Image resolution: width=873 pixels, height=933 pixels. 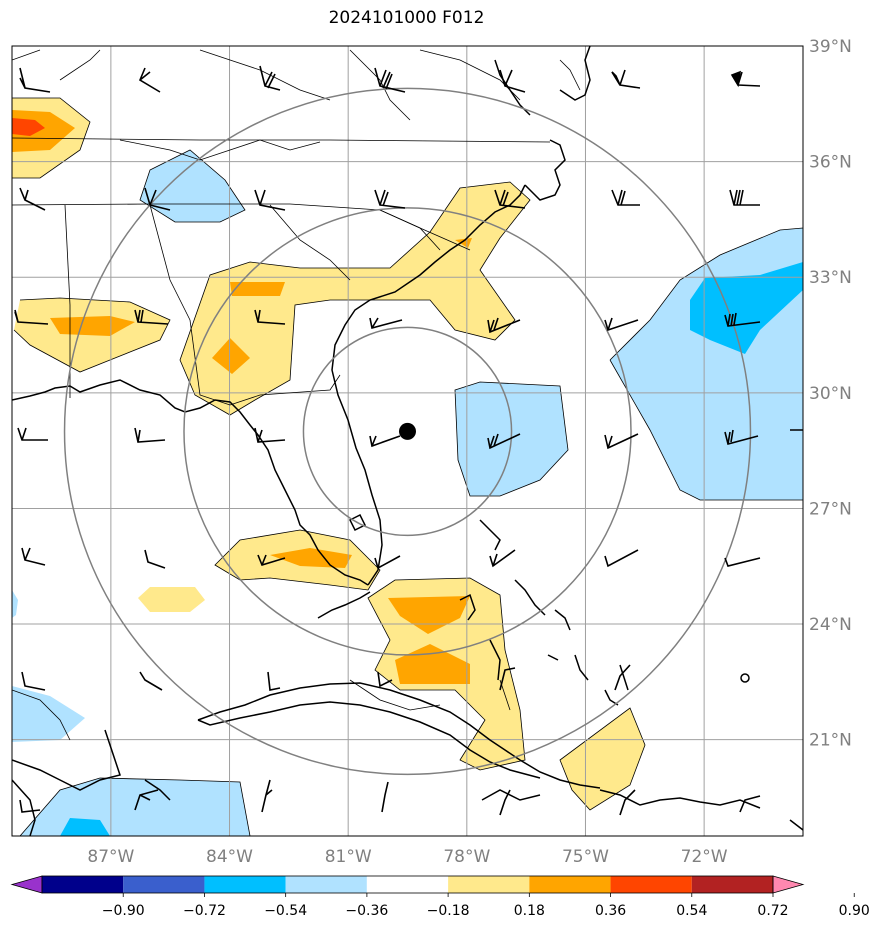 I want to click on anomaly-positive-sfl-core, so click(x=311, y=558).